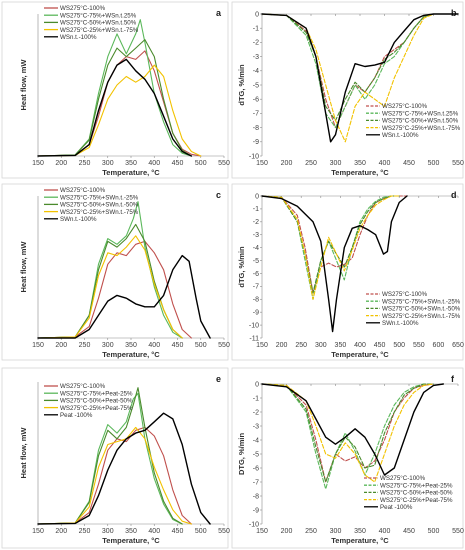 This screenshot has width=465, height=550. I want to click on legend-entry: WS275°C-75%+Peat-25%, so click(416, 485).